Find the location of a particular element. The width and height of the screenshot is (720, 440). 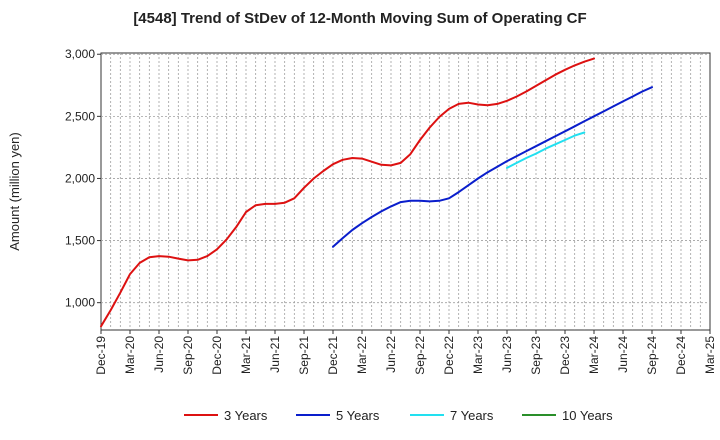

x-tick-label: Jun-24 is located at coordinates (623, 354).